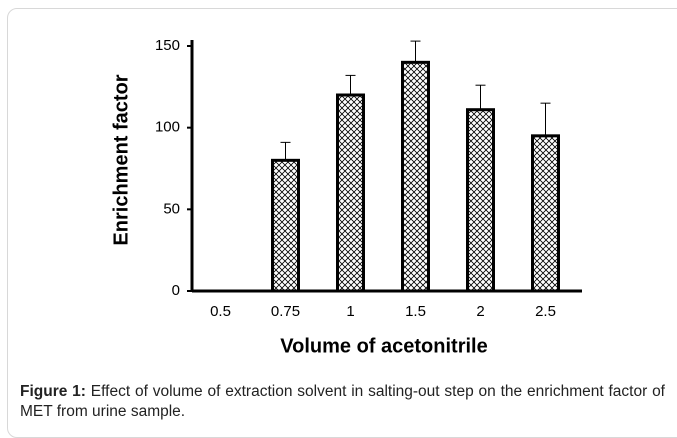  Describe the element at coordinates (171, 208) in the screenshot. I see `y-tick-label: 50` at that location.